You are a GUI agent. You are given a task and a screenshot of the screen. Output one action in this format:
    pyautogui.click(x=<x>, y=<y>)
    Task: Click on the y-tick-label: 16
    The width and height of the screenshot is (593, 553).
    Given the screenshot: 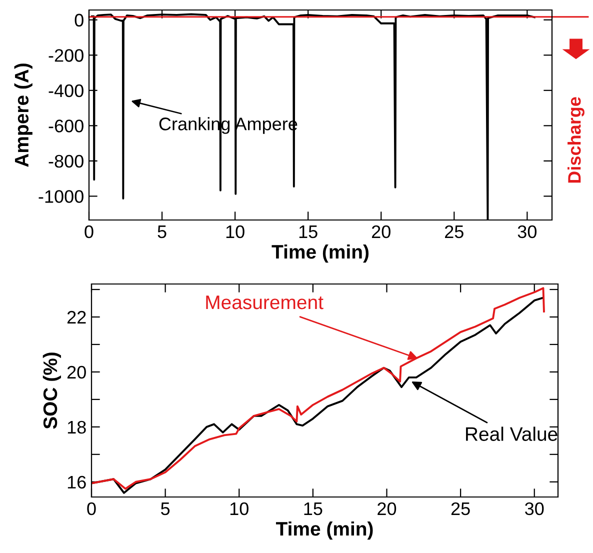 What is the action you would take?
    pyautogui.click(x=77, y=482)
    